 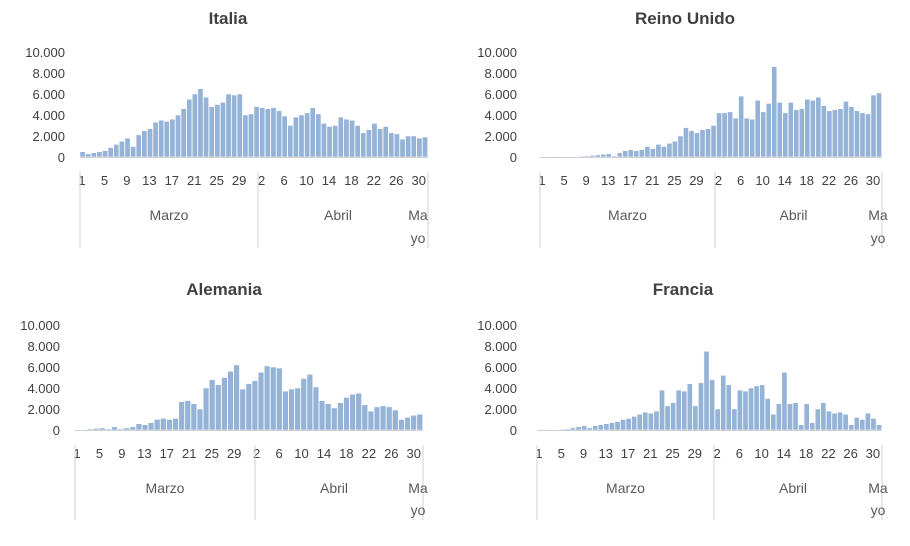 I want to click on chart-2-x-tick-label: 26, so click(x=391, y=453).